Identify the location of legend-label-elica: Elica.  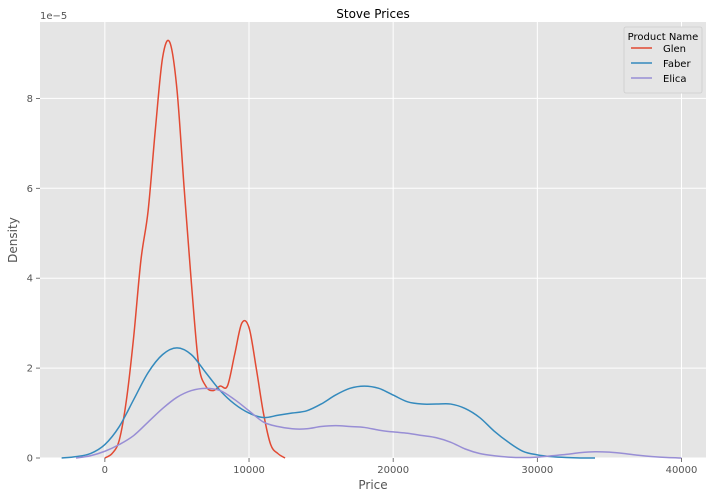
(675, 79).